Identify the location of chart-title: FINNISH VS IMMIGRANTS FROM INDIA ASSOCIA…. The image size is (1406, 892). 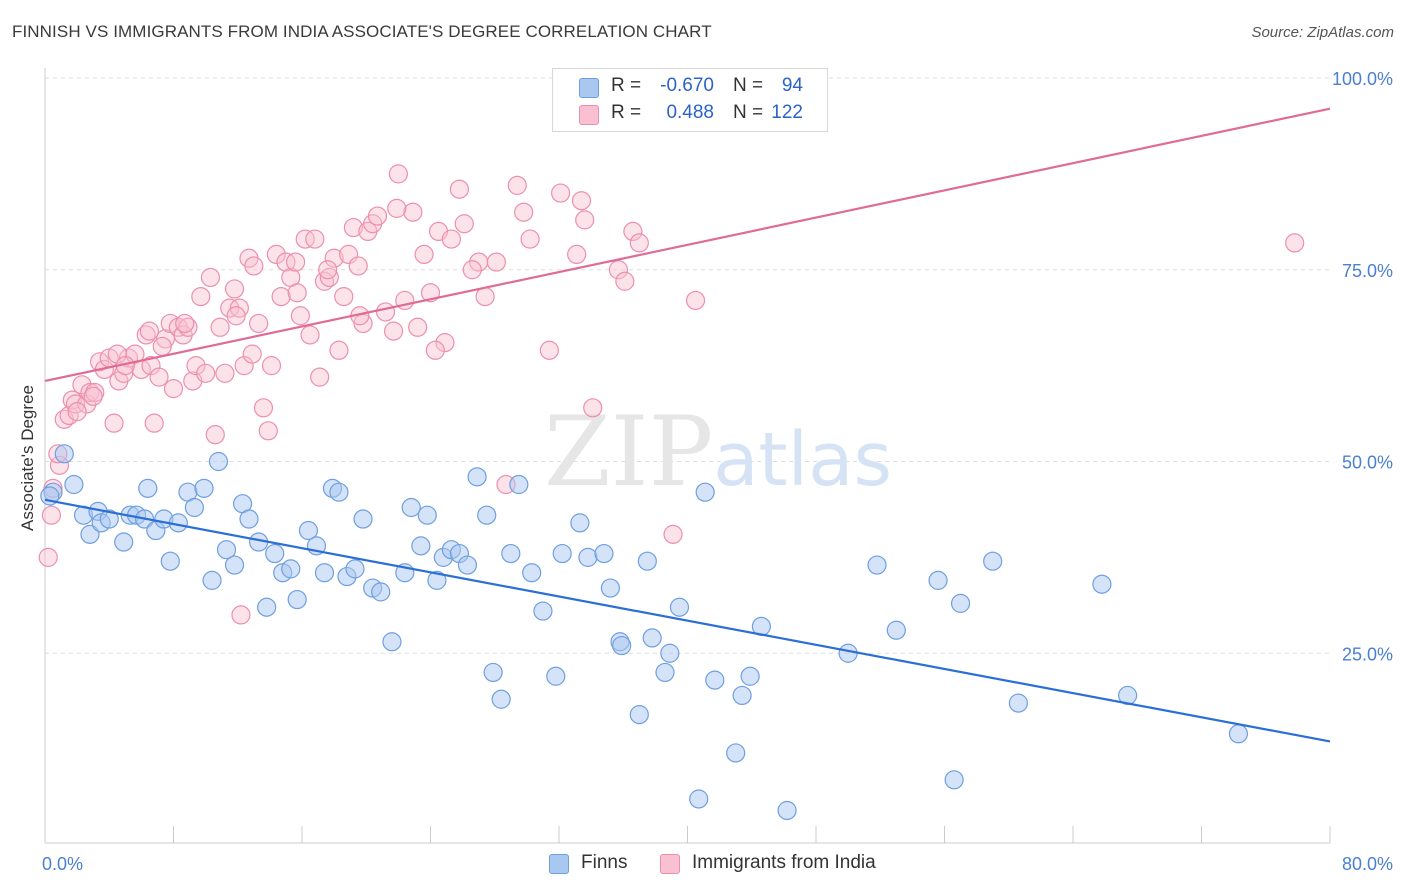
(362, 31).